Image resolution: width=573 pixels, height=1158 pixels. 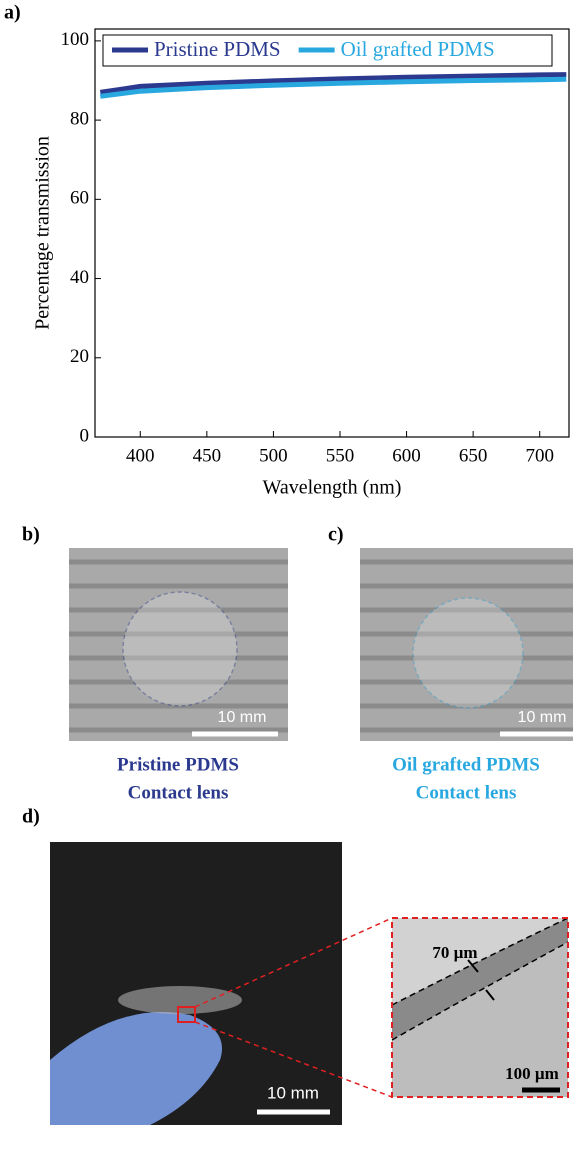 I want to click on legend-label: Oil grafted PDMS, so click(x=418, y=49).